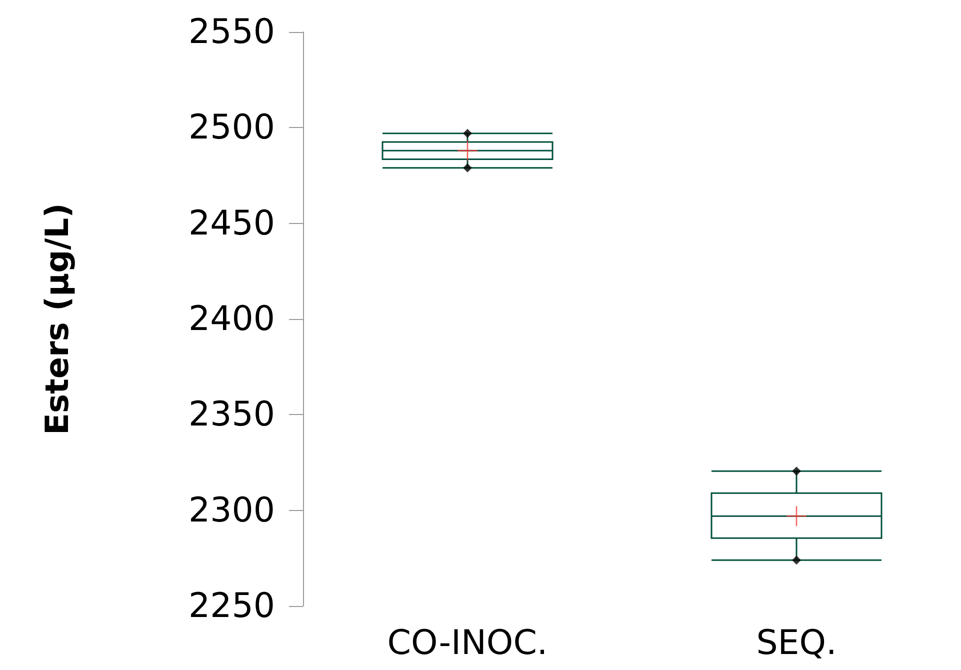  Describe the element at coordinates (231, 510) in the screenshot. I see `y-tick-label: 2300` at that location.